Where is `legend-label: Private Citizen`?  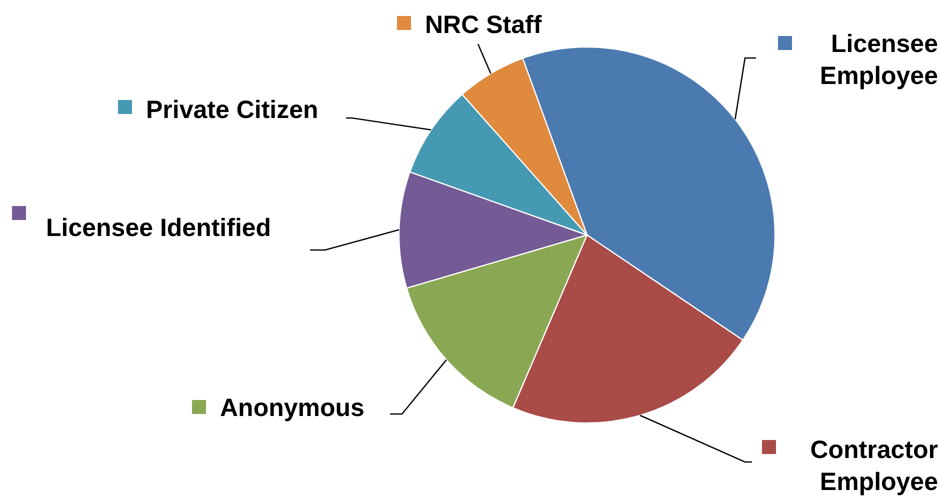 legend-label: Private Citizen is located at coordinates (232, 110).